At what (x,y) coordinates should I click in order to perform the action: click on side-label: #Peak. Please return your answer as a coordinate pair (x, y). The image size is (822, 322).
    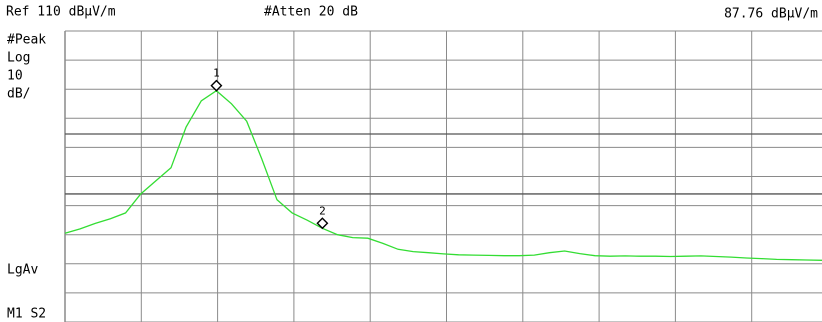
    Looking at the image, I should click on (26, 40).